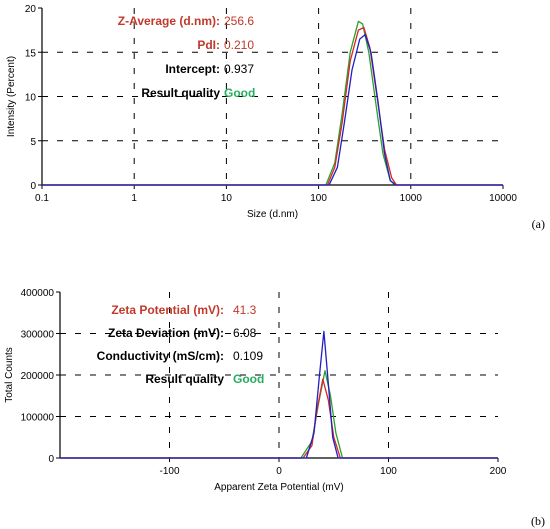 The width and height of the screenshot is (550, 529). Describe the element at coordinates (272, 214) in the screenshot. I see `x-axis-label: Size (d.nm)` at that location.